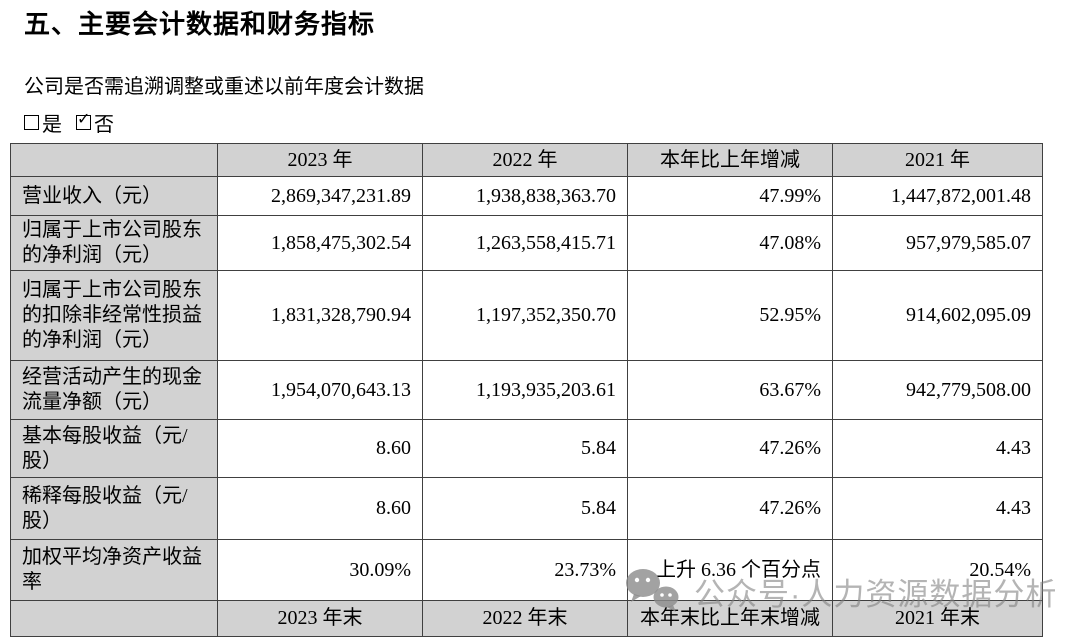 This screenshot has width=1080, height=637. Describe the element at coordinates (114, 390) in the screenshot. I see `row-label: 经营活动产生的现金流量净额（元）` at that location.